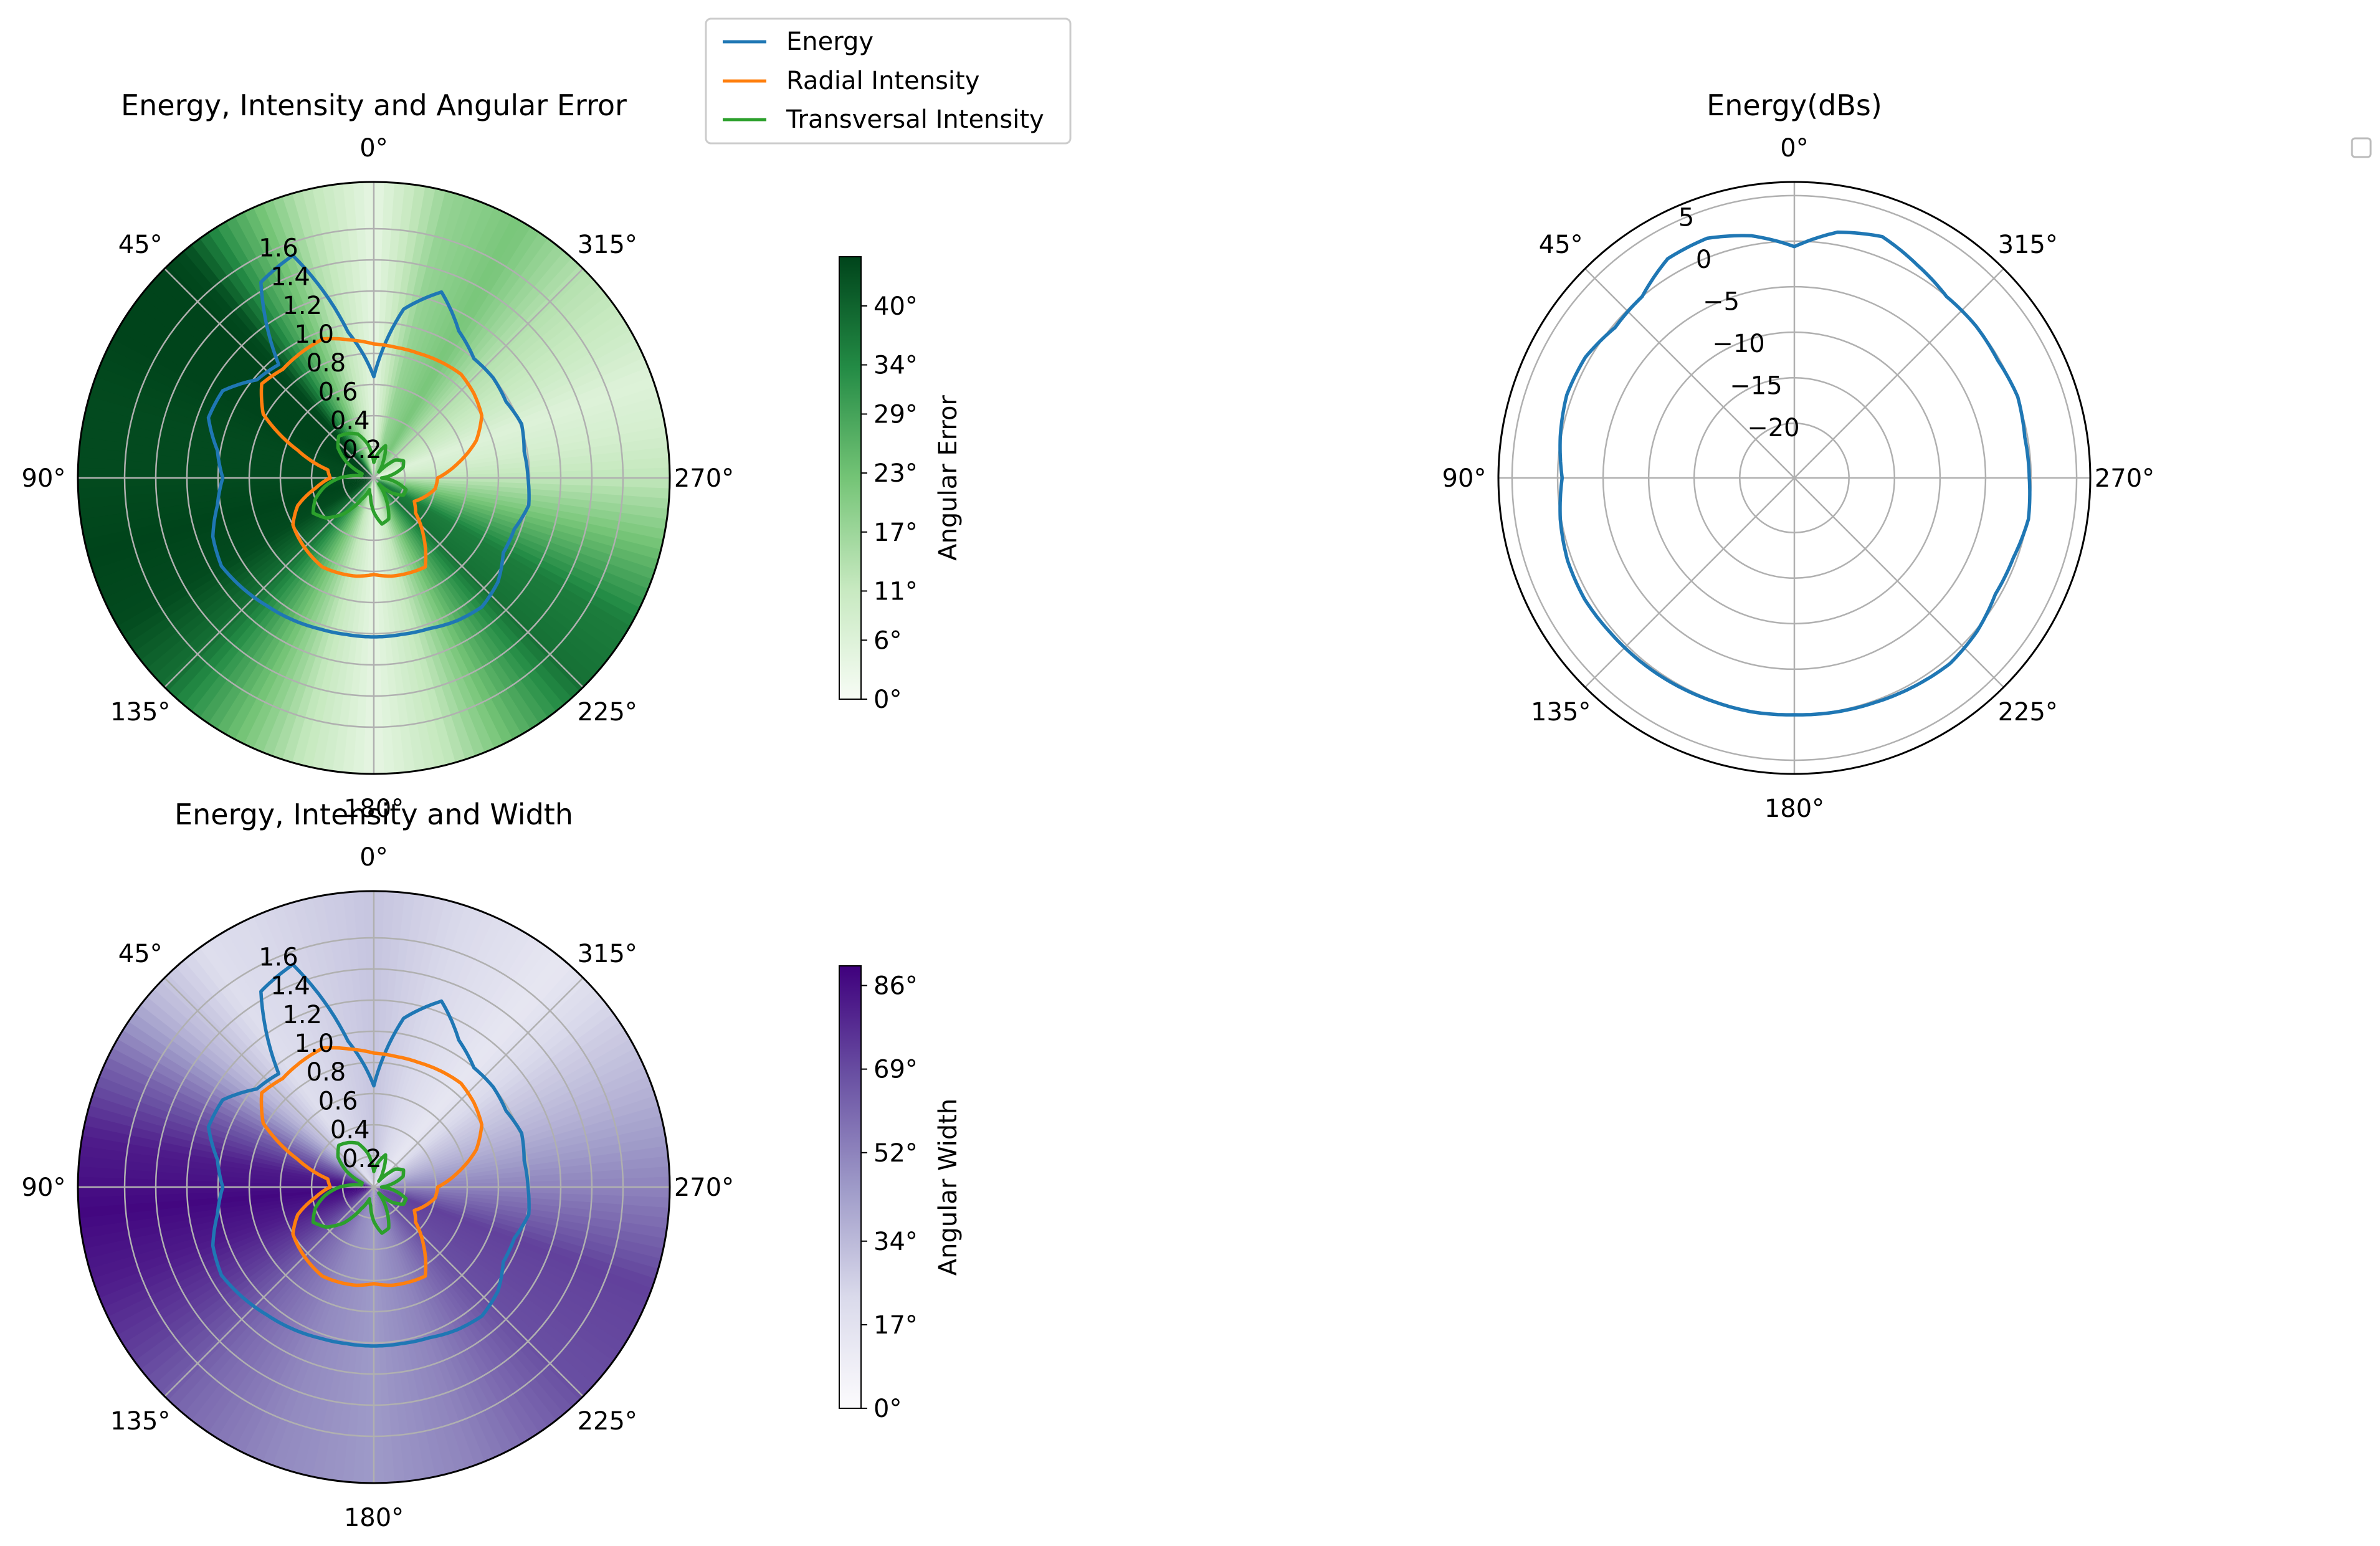 The height and width of the screenshot is (1546, 2380). What do you see at coordinates (2124, 479) in the screenshot?
I see `angle-tick-label: 270°` at bounding box center [2124, 479].